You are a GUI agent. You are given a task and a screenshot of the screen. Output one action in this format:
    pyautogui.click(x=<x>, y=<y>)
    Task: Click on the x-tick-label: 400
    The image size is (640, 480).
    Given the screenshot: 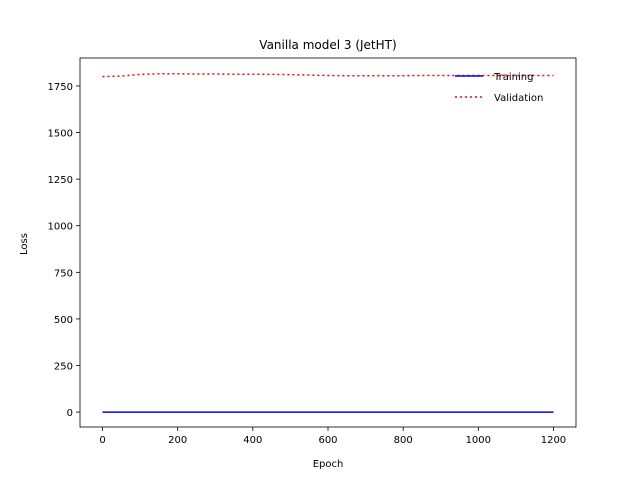 What is the action you would take?
    pyautogui.click(x=252, y=440)
    